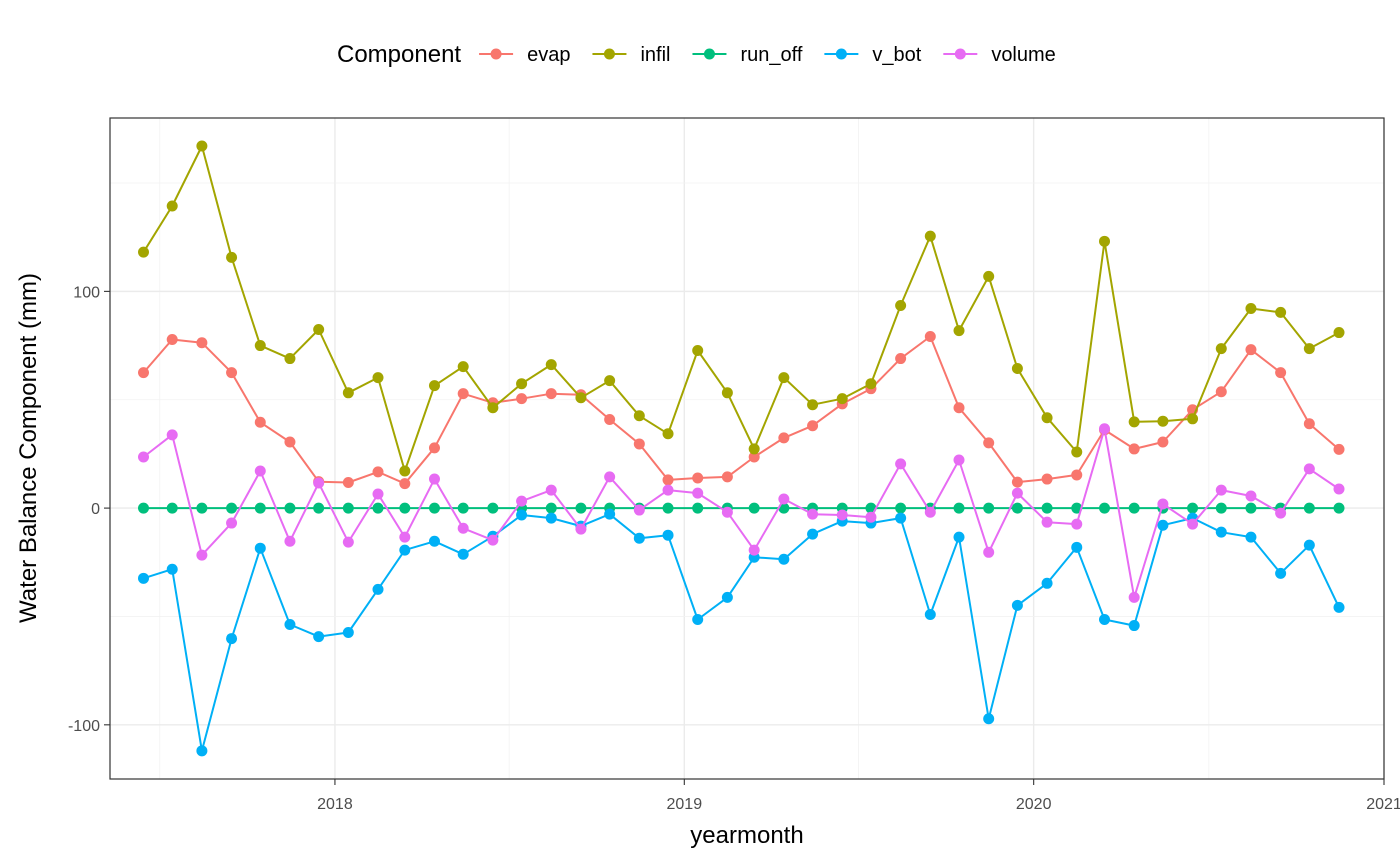 This screenshot has width=1400, height=865. I want to click on x-tick-label: 2018, so click(335, 804).